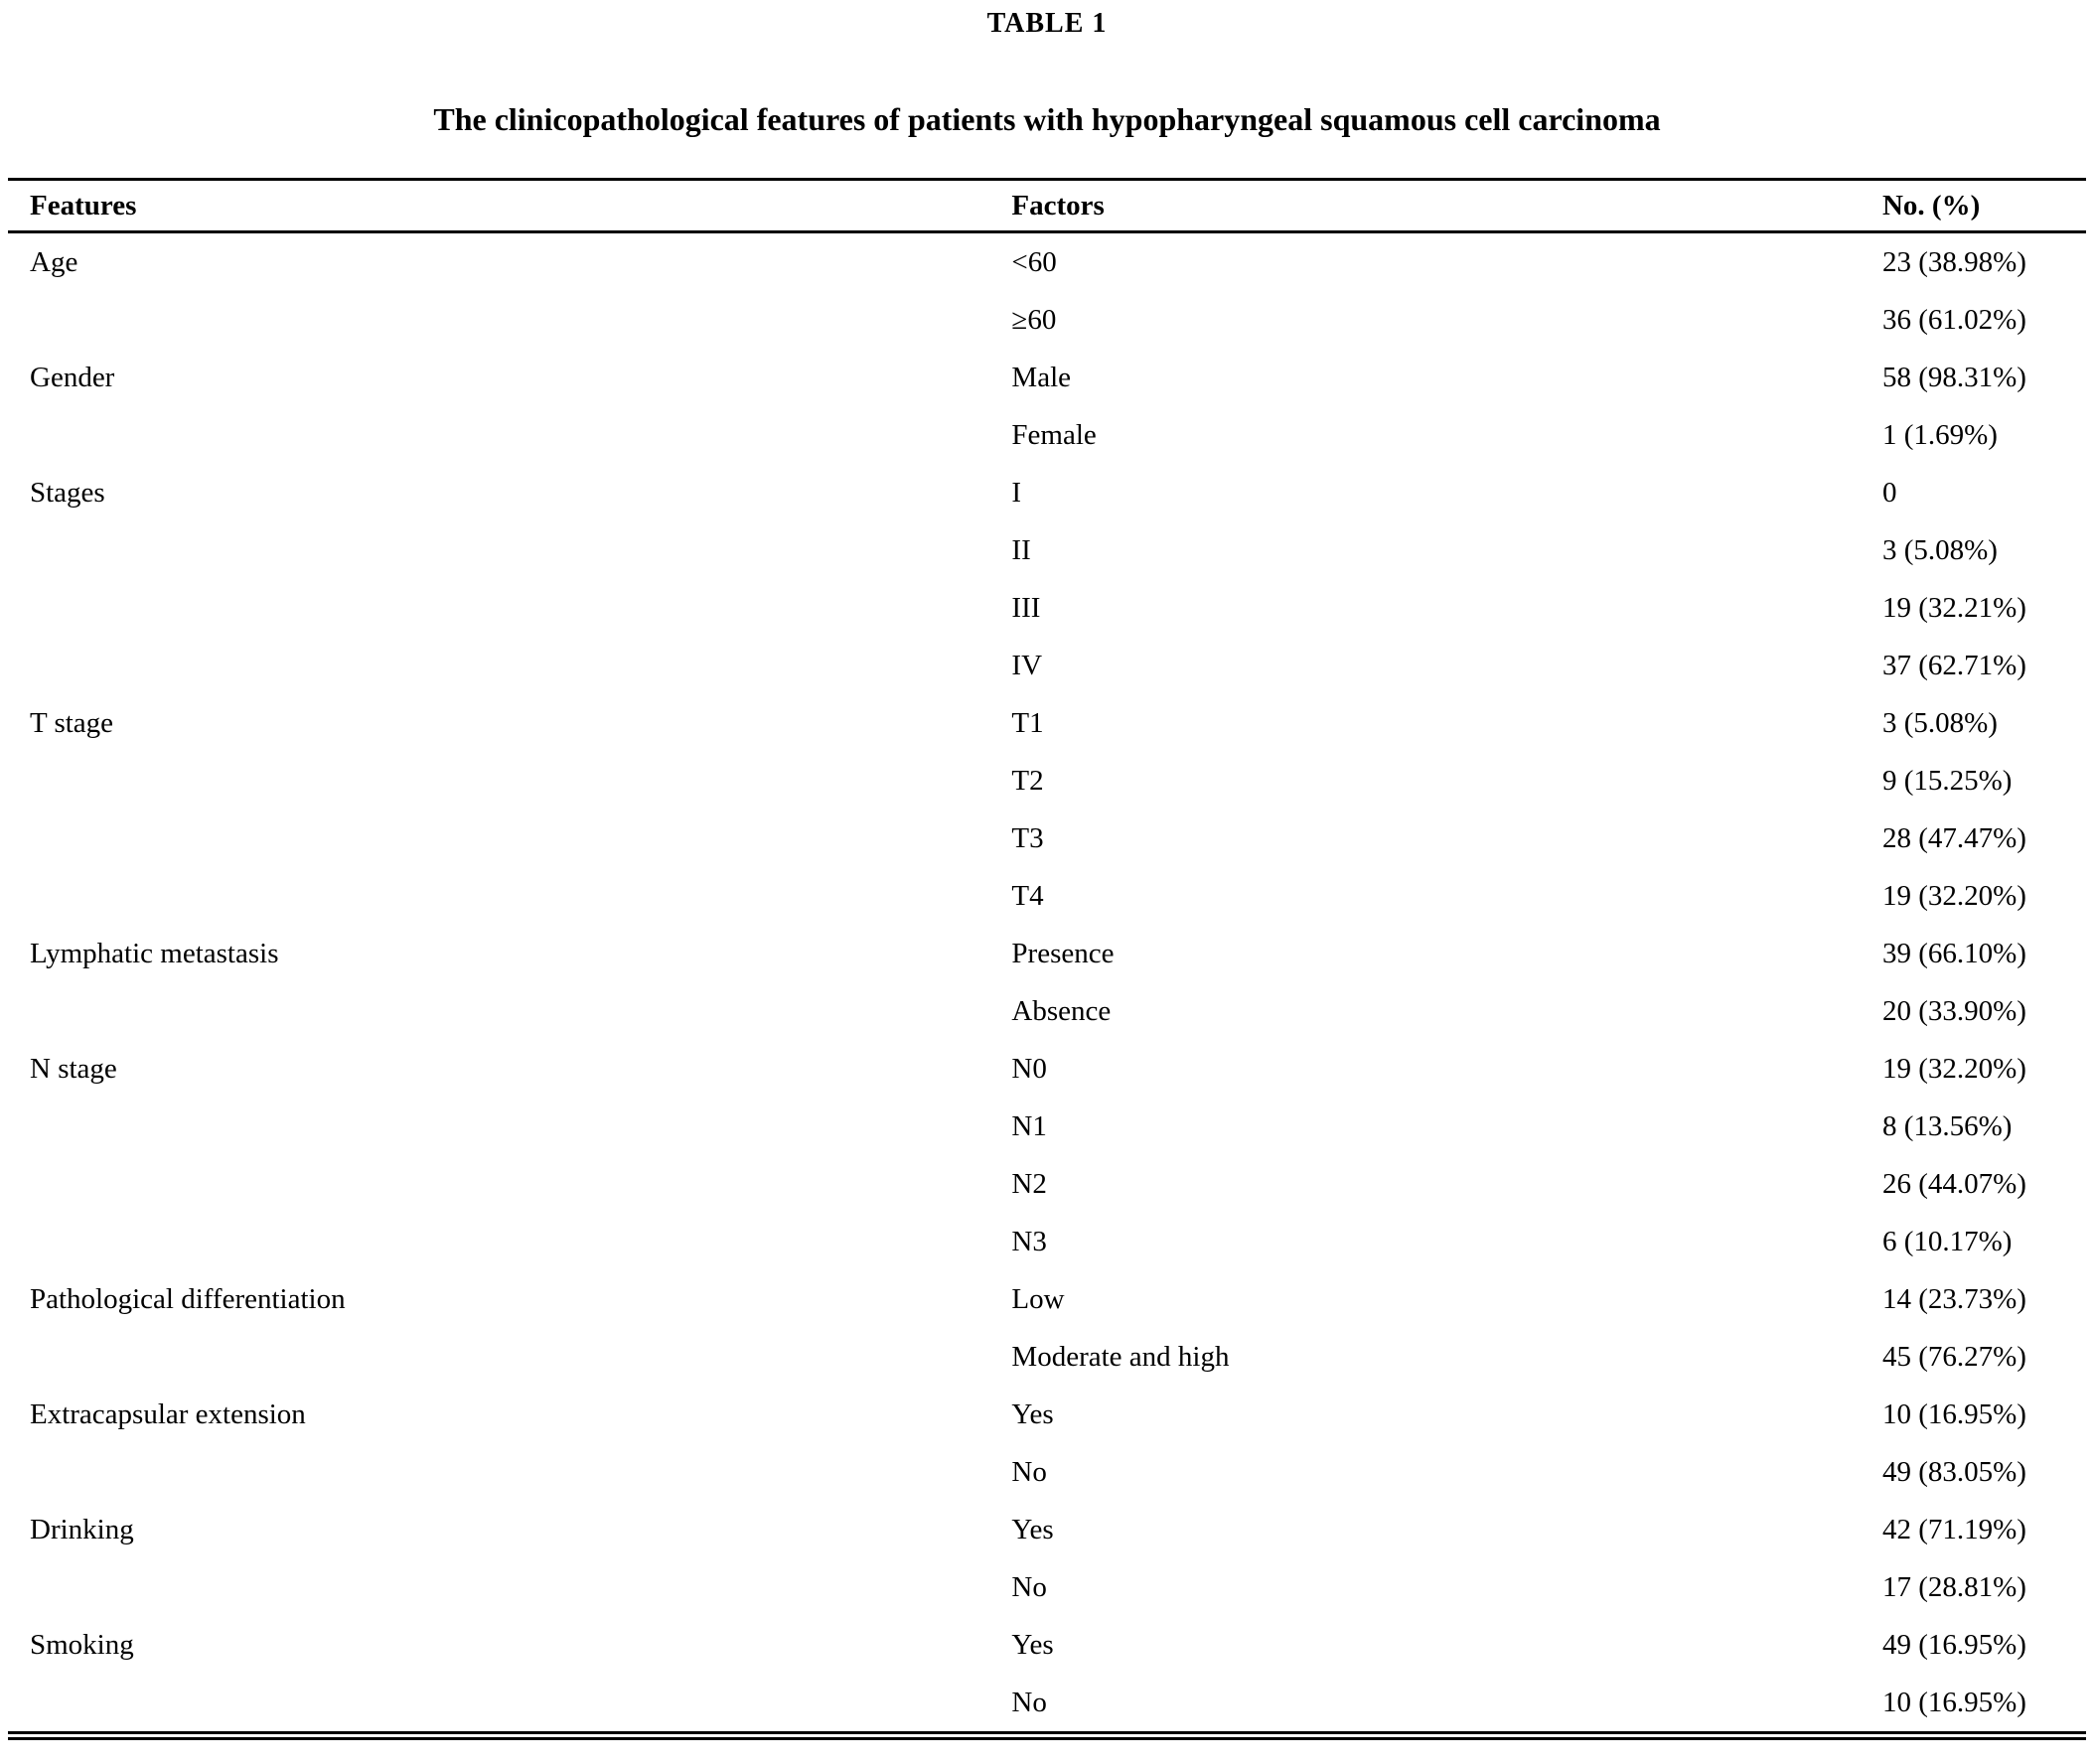 This screenshot has width=2094, height=1764. What do you see at coordinates (82, 1644) in the screenshot?
I see `feature-cell: Smoking` at bounding box center [82, 1644].